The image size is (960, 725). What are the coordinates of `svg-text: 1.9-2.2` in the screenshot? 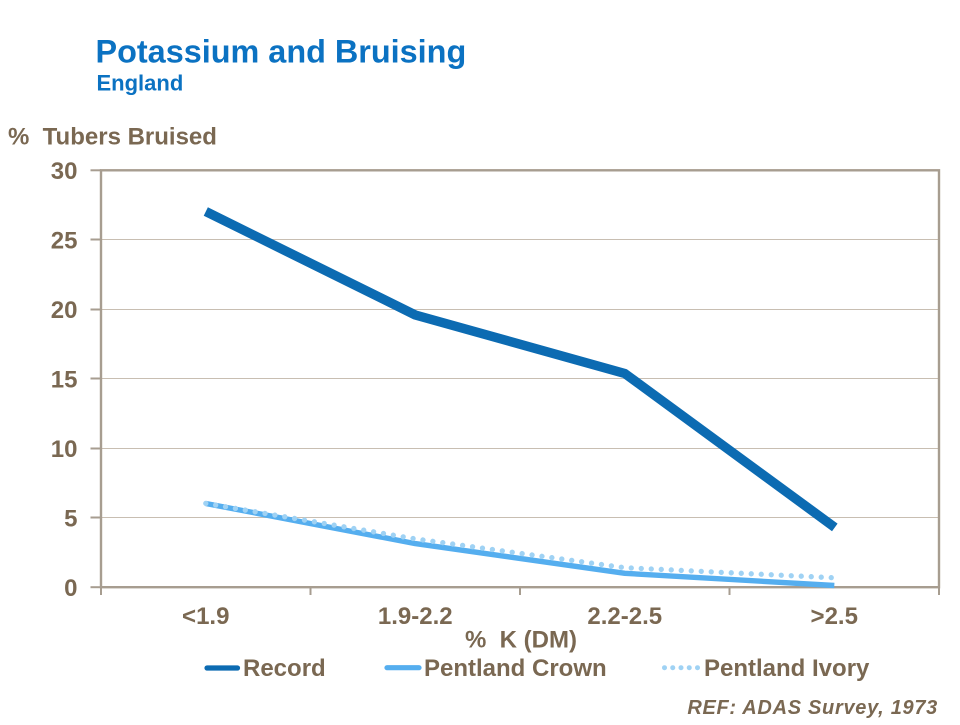 It's located at (415, 616).